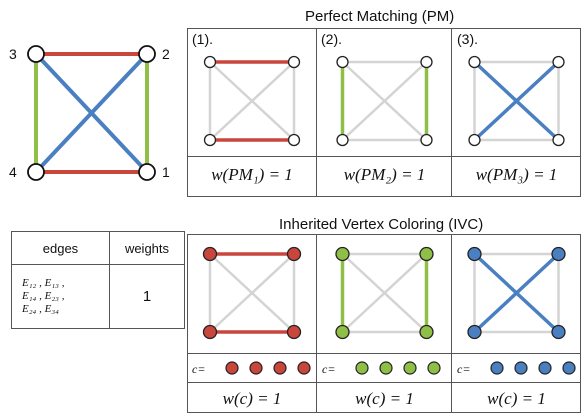 Image resolution: width=581 pixels, height=413 pixels. I want to click on pm-section-title: Perfect Matching (PM), so click(380, 16).